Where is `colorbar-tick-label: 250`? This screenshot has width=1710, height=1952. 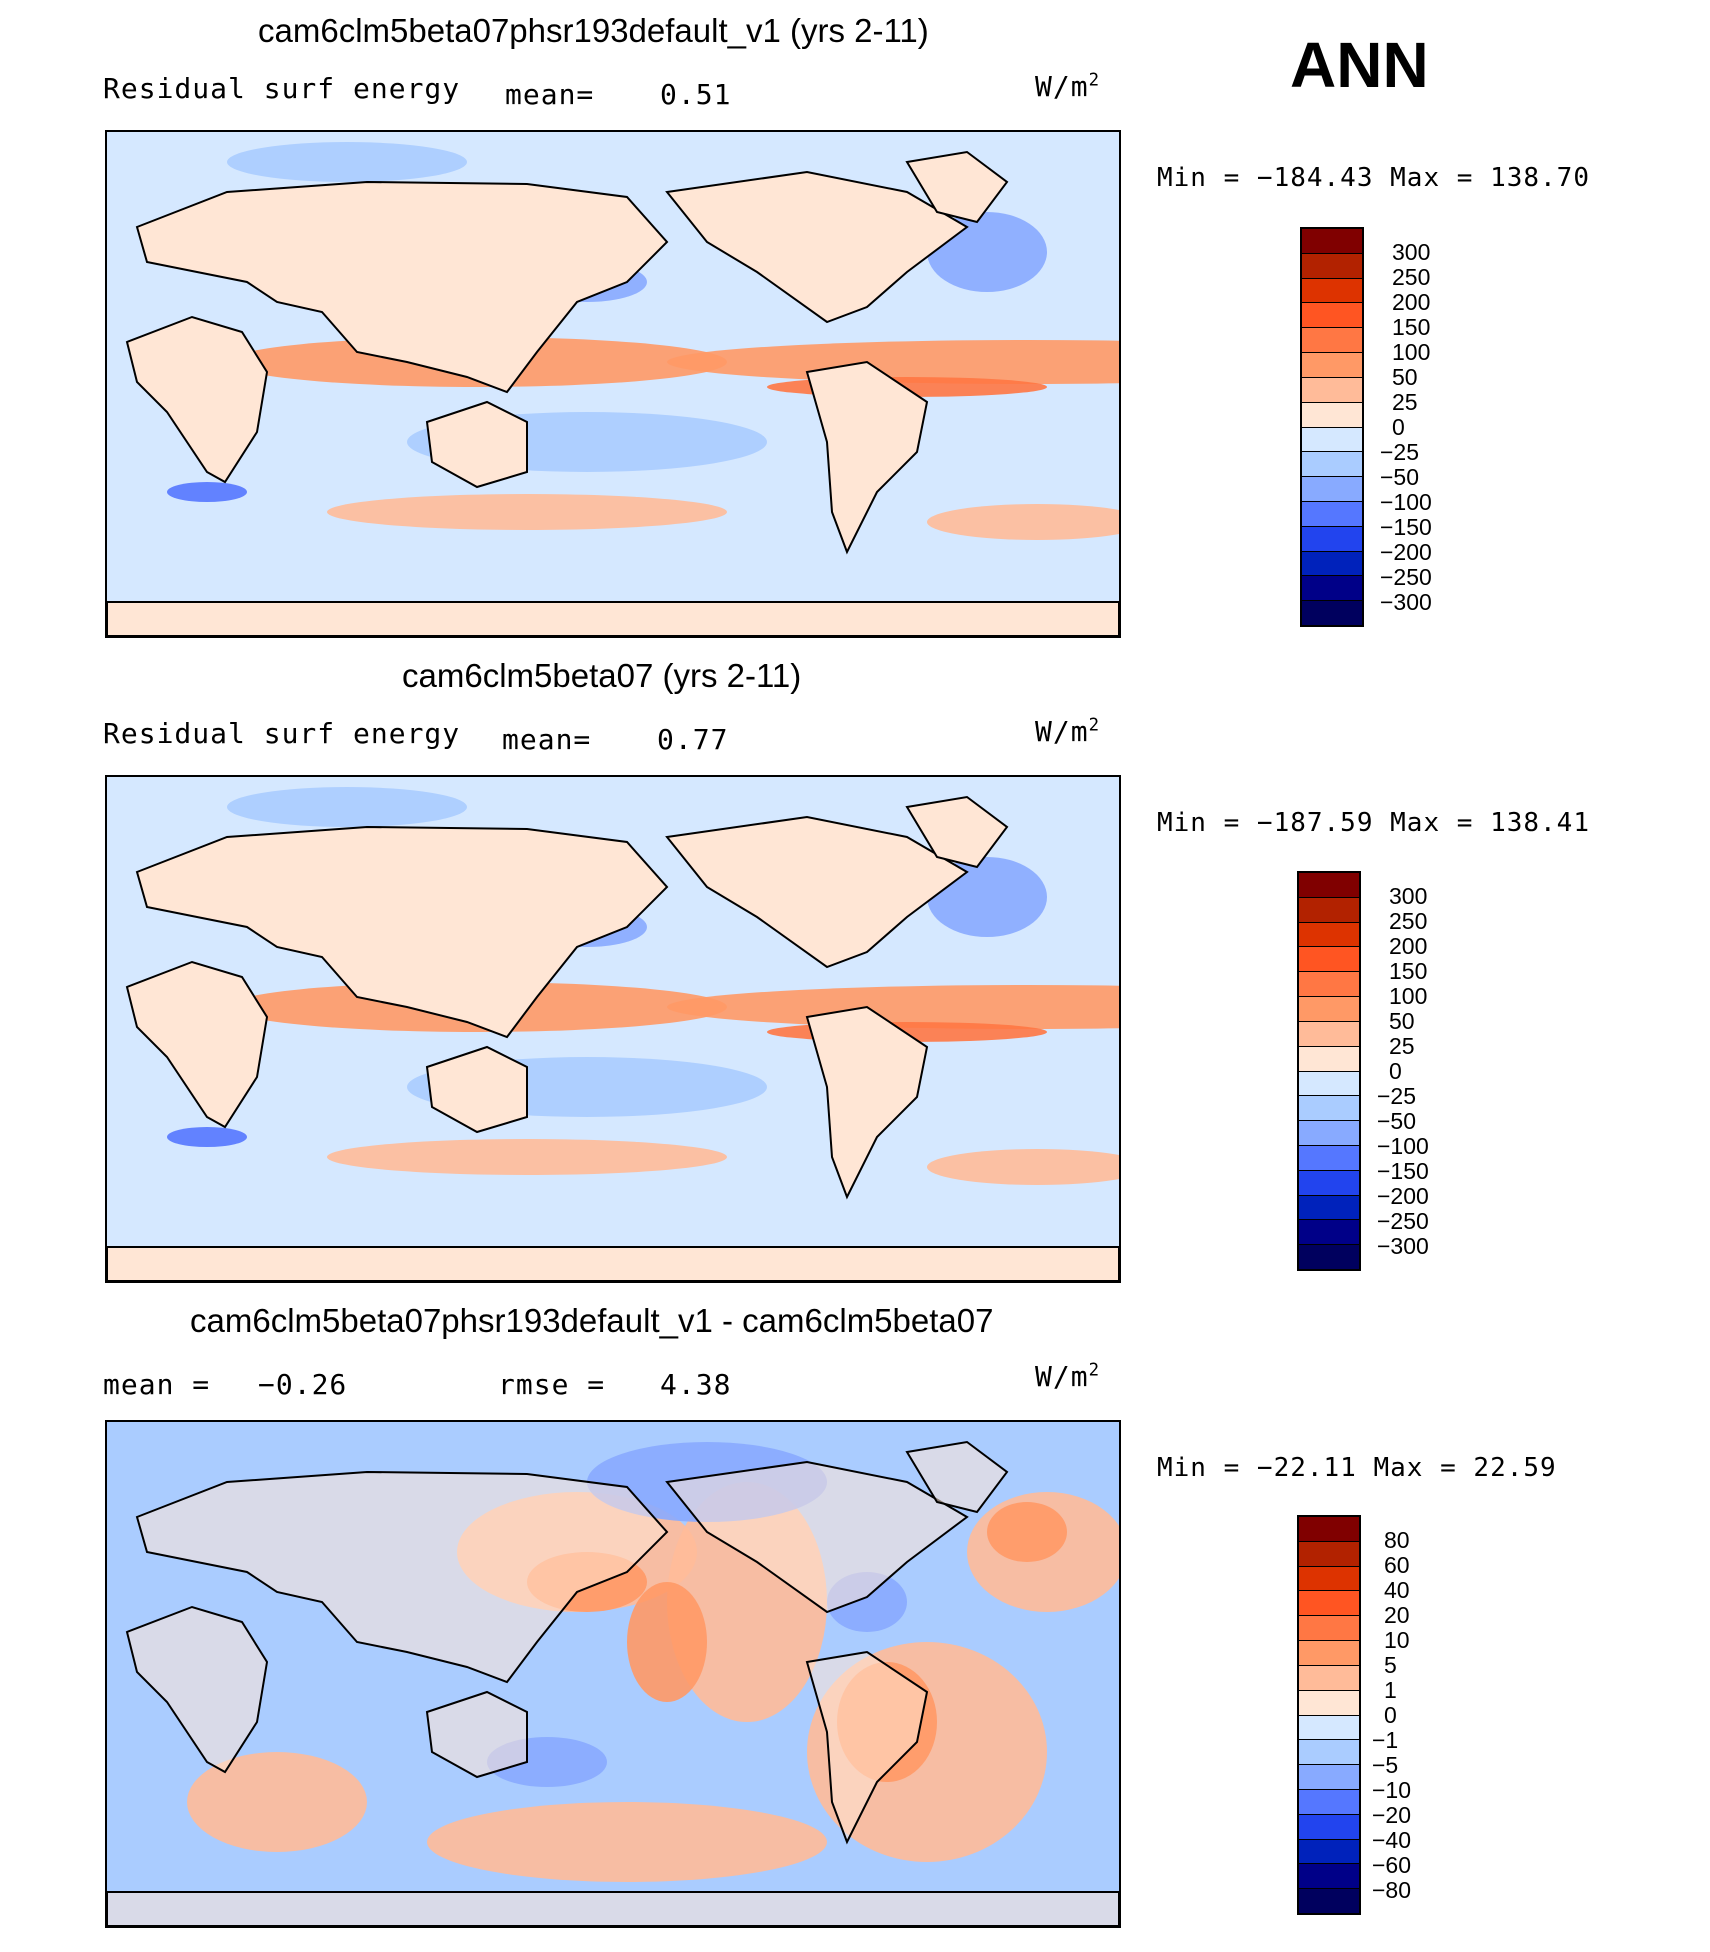
colorbar-tick-label: 250 is located at coordinates (1408, 921).